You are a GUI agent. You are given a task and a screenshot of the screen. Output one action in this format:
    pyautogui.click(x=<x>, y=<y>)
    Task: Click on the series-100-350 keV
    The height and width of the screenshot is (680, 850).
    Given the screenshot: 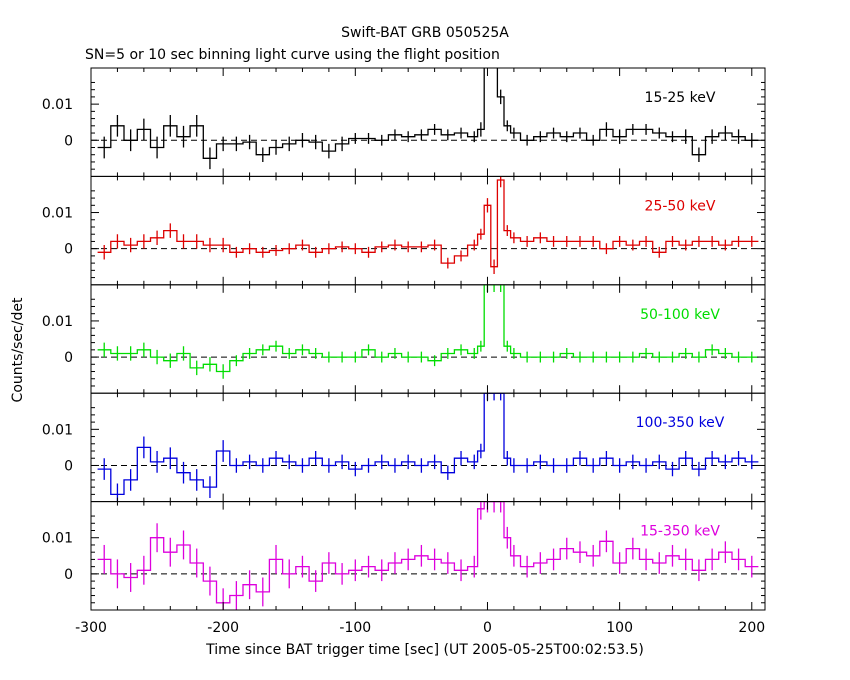 What is the action you would take?
    pyautogui.click(x=428, y=447)
    